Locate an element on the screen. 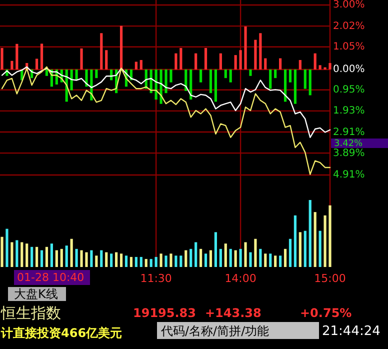 Image resolution: width=388 pixels, height=349 pixels. y-tick-label: 0.00% is located at coordinates (349, 70).